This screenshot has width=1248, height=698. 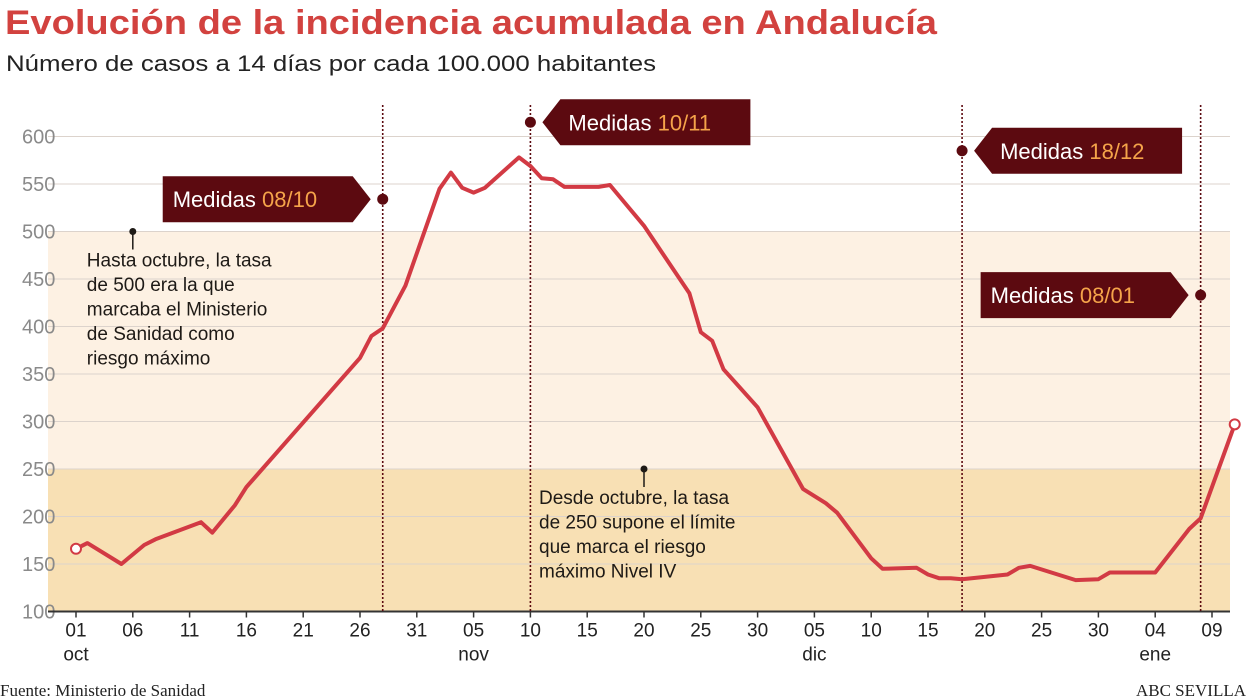 I want to click on x-tick-label: 21, so click(x=303, y=631).